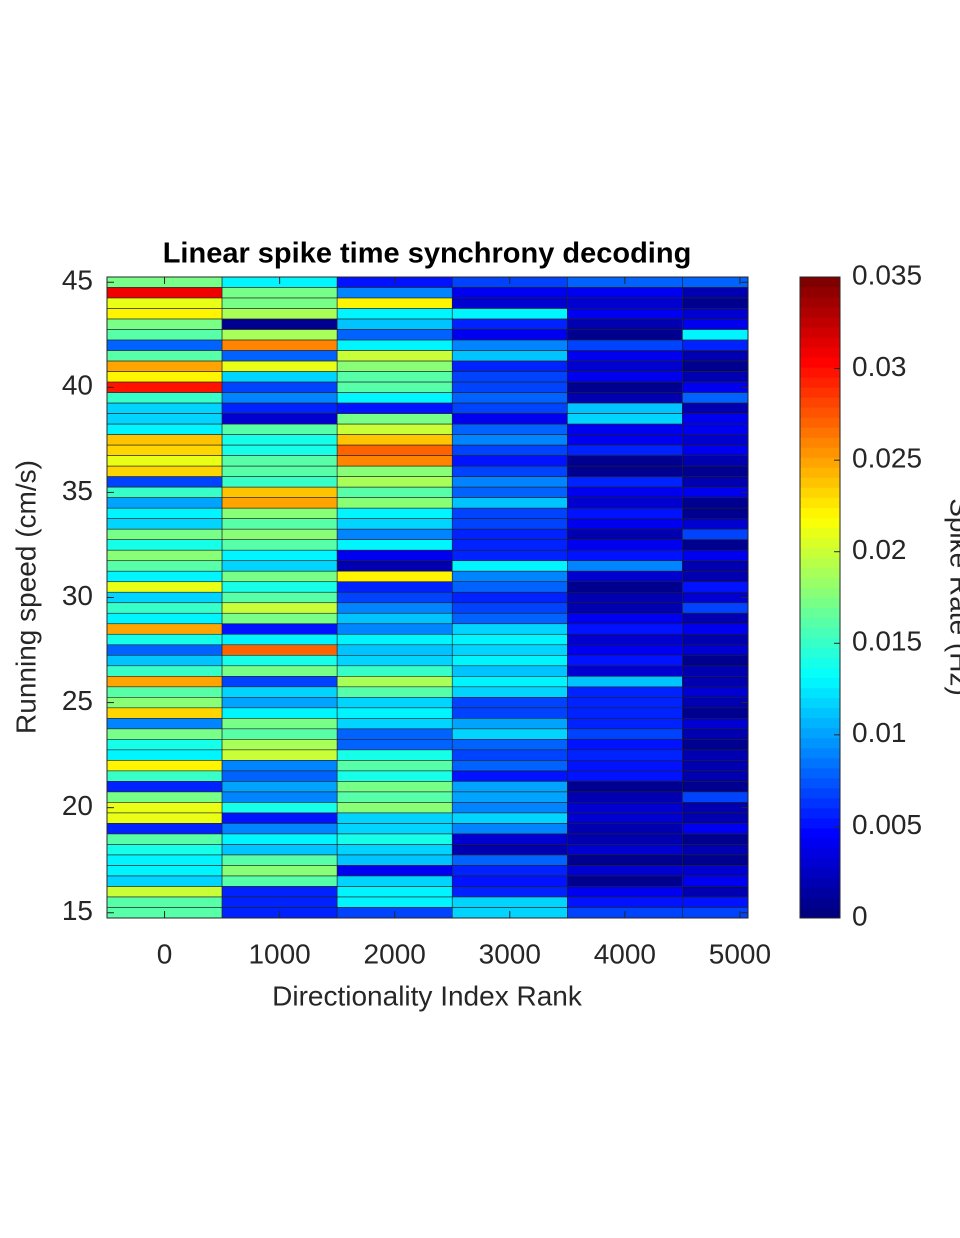 The width and height of the screenshot is (960, 1238). Describe the element at coordinates (77, 490) in the screenshot. I see `y-tick-label: 35` at that location.